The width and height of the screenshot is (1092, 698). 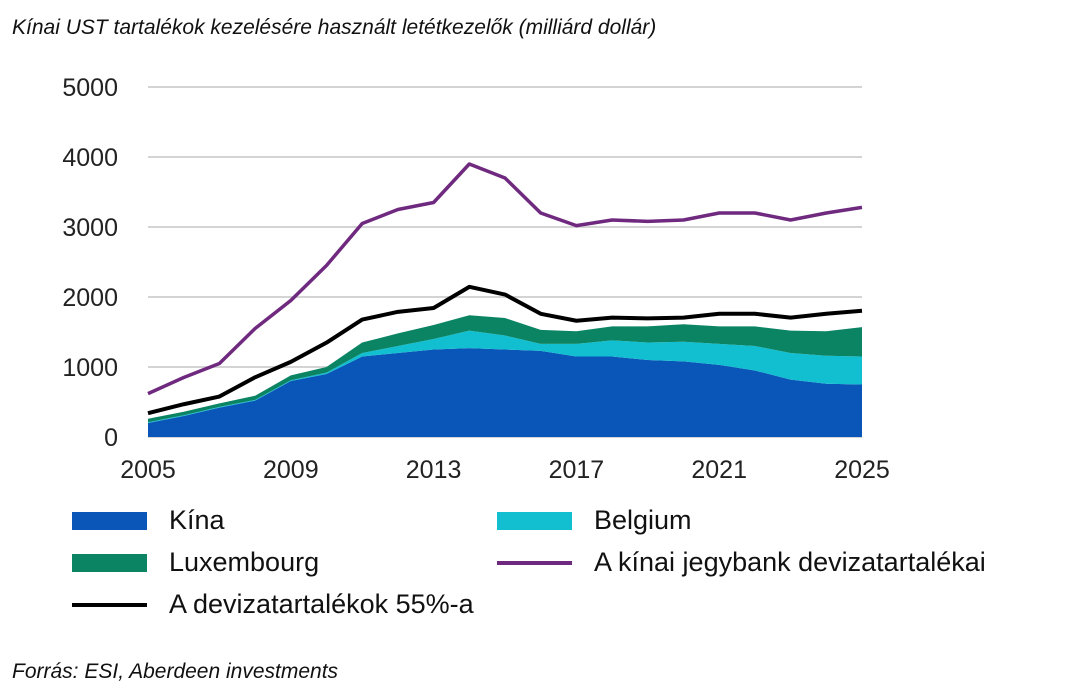 What do you see at coordinates (244, 562) in the screenshot?
I see `legend-label: Luxembourg` at bounding box center [244, 562].